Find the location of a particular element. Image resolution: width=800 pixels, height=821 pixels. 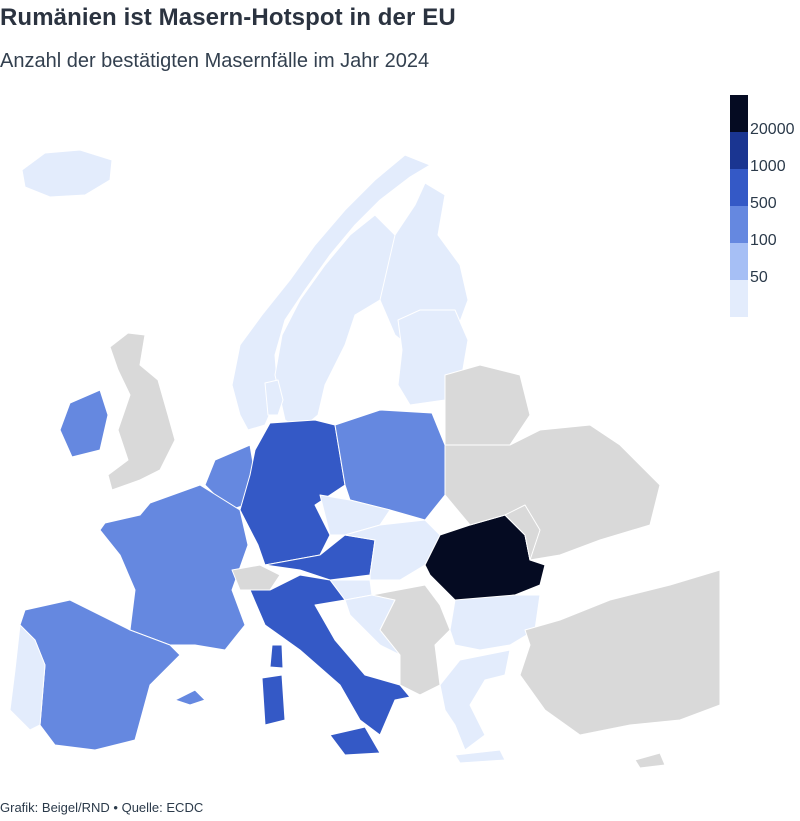

legend-colorbar is located at coordinates (739, 206).